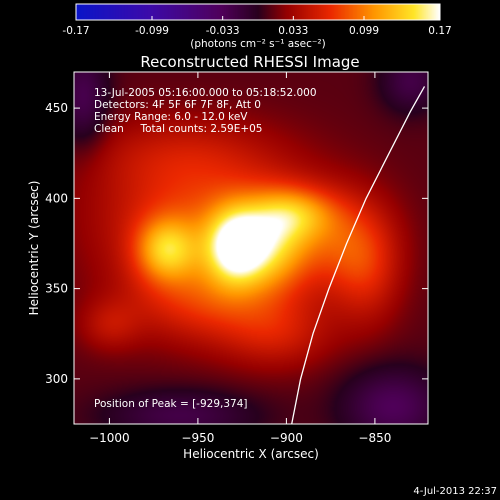 The width and height of the screenshot is (500, 500). What do you see at coordinates (439, 31) in the screenshot?
I see `colorbar-tick-label: 0.17` at bounding box center [439, 31].